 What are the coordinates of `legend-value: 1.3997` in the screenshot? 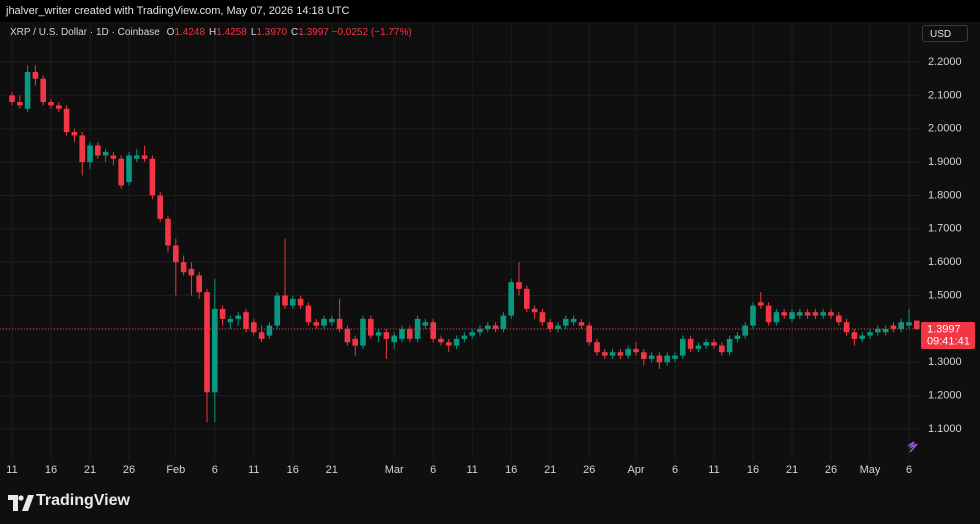 It's located at (313, 32).